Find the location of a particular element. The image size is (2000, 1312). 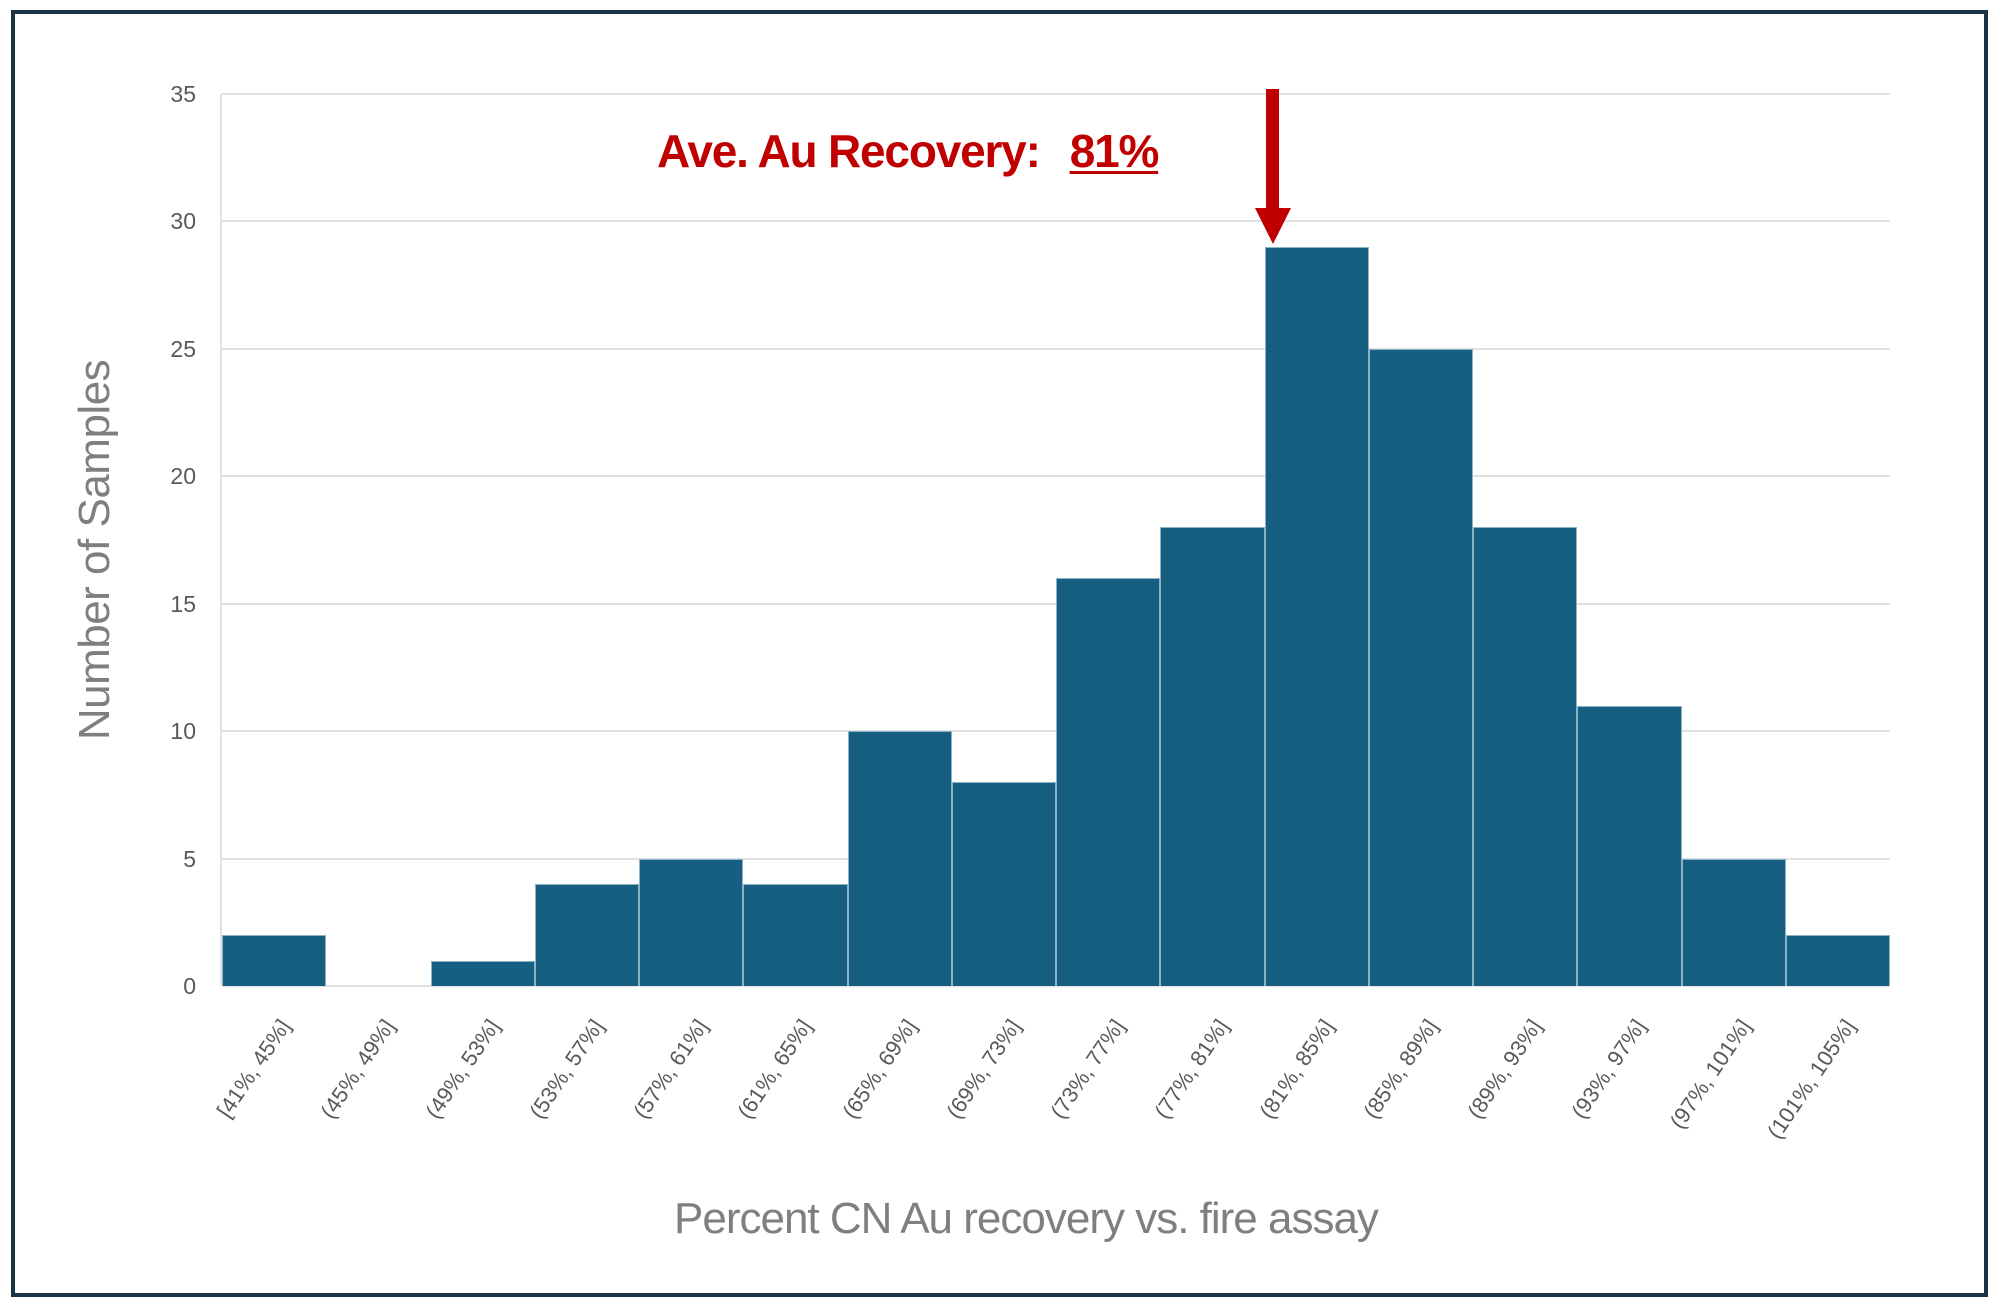

arrow-head-icon is located at coordinates (1273, 226).